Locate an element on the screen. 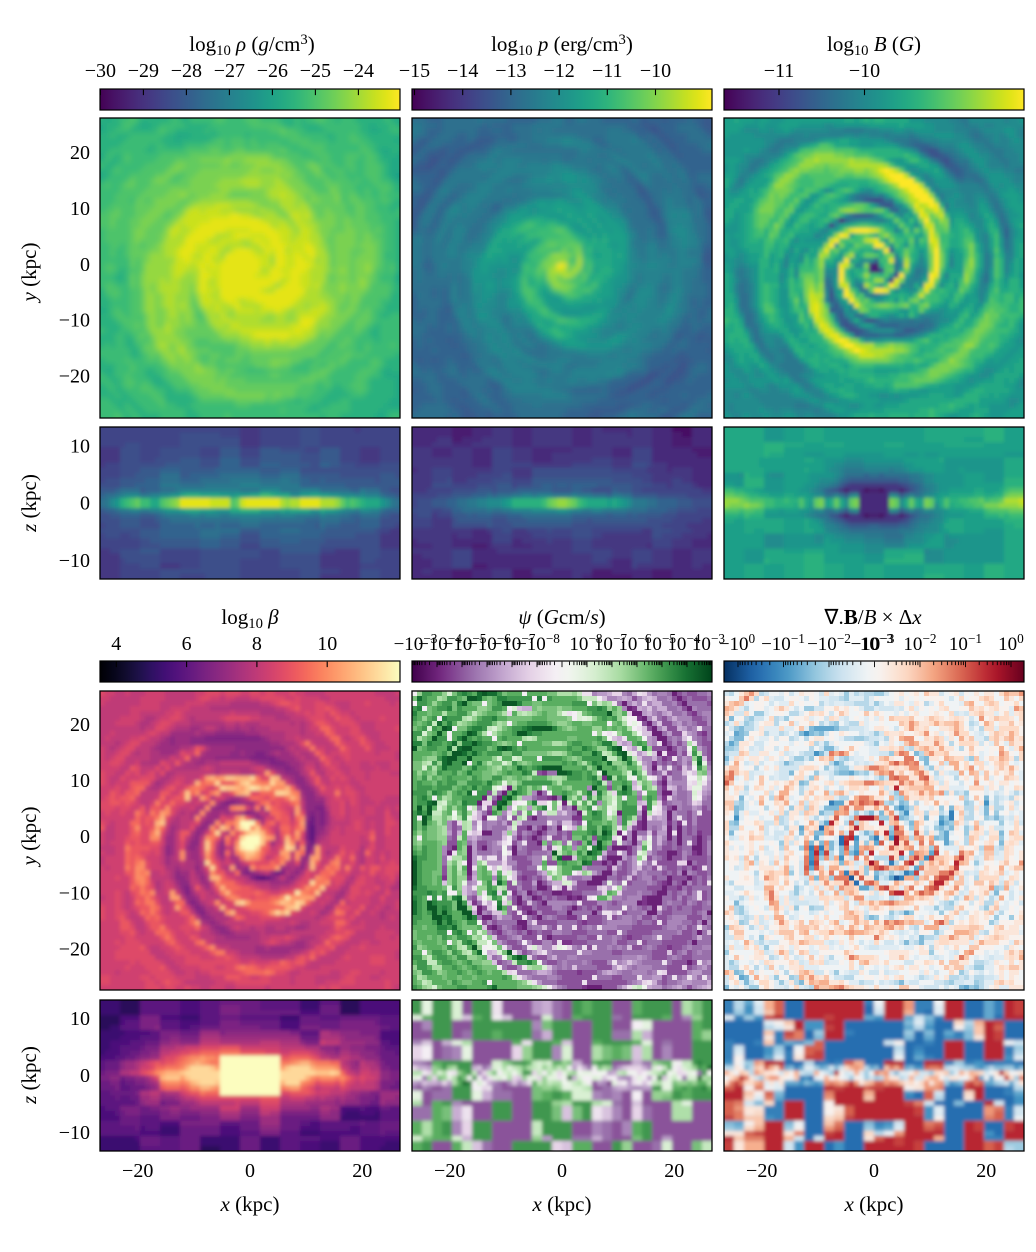 The height and width of the screenshot is (1252, 1036). svg-text: −28 is located at coordinates (186, 71).